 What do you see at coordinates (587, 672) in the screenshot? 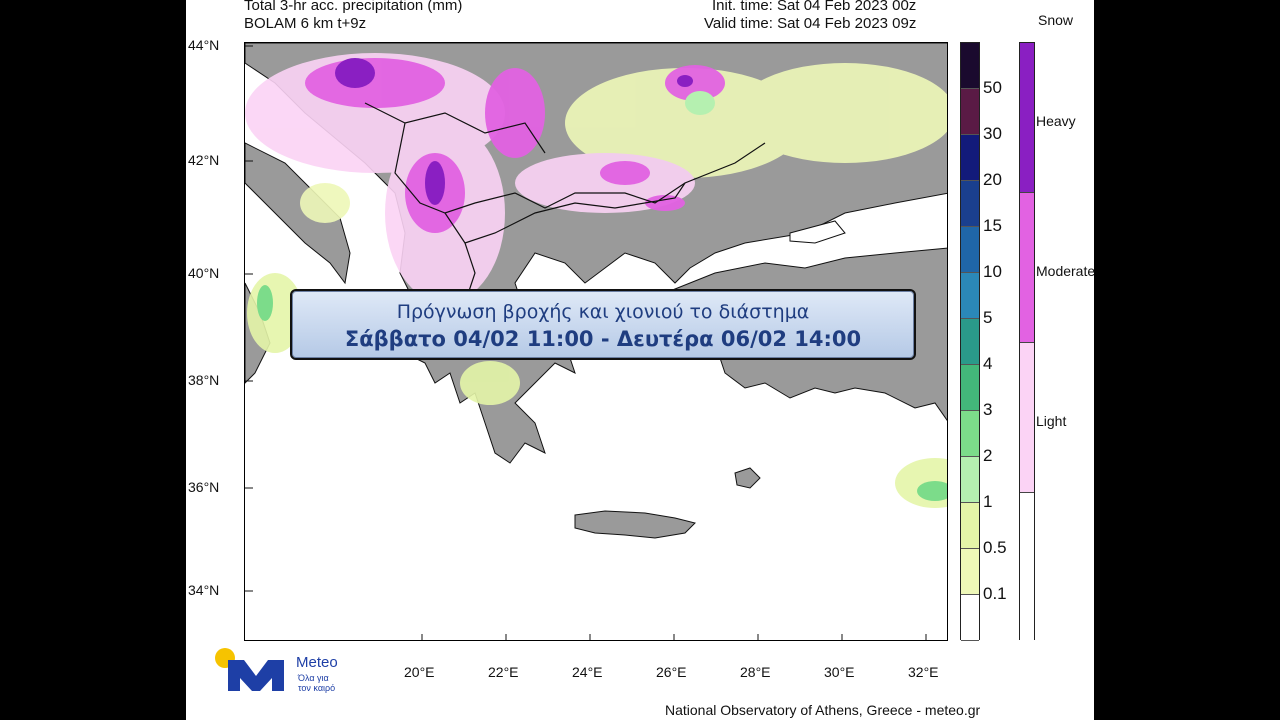
I see `lon-label-24: 24°E` at bounding box center [587, 672].